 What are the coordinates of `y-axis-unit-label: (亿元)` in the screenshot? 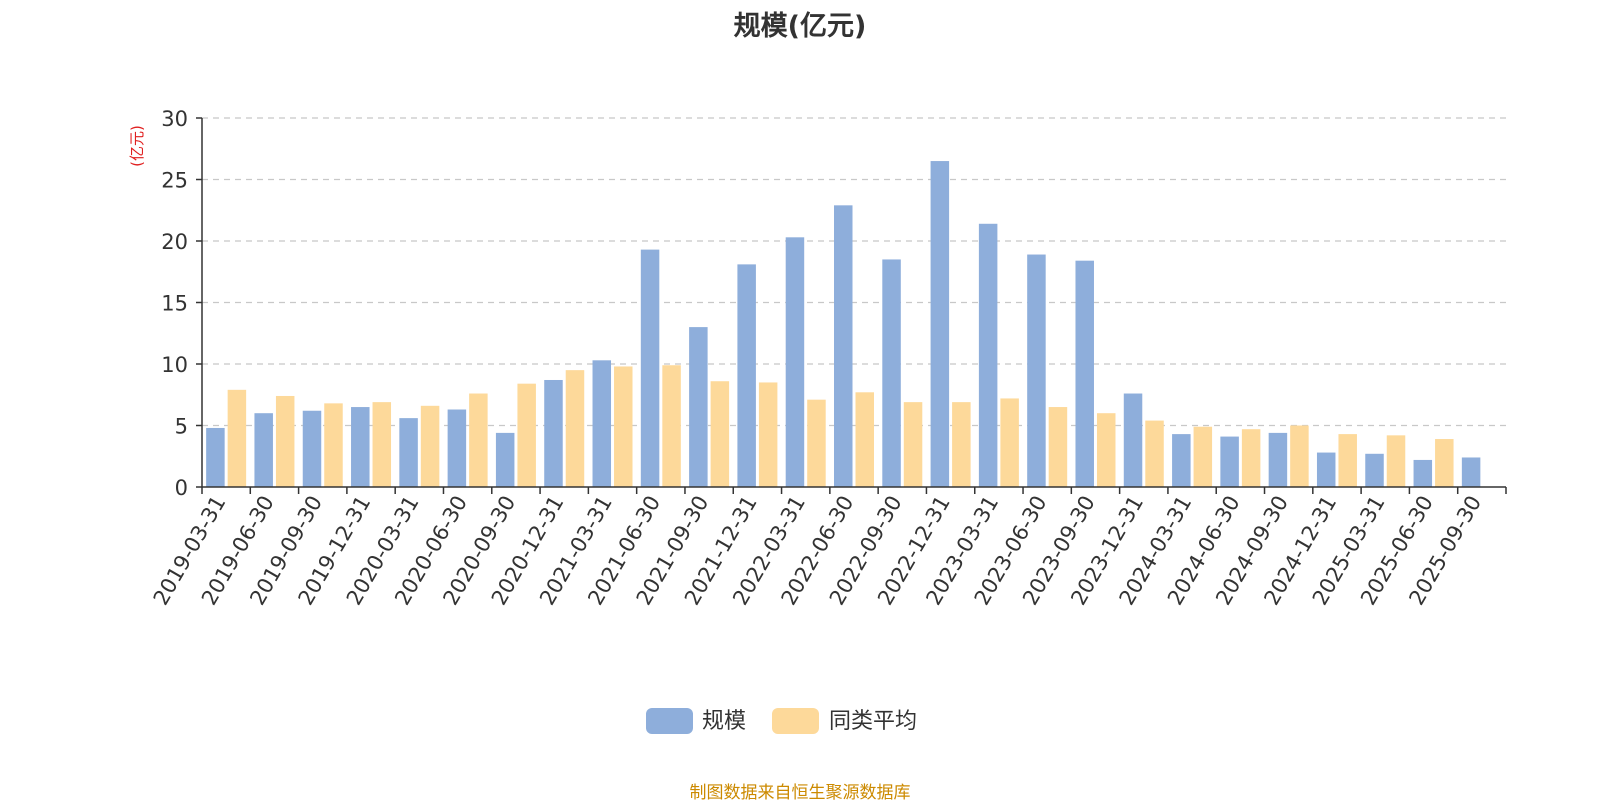 It's located at (137, 146).